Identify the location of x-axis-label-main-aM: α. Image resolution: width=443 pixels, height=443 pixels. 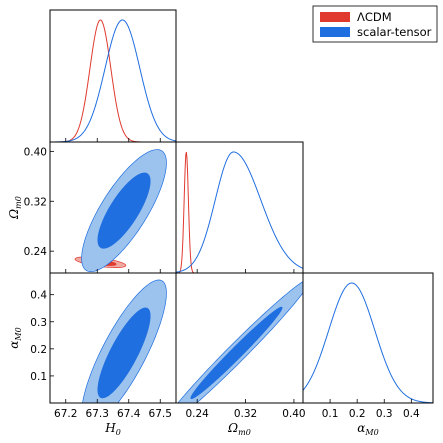
(361, 428).